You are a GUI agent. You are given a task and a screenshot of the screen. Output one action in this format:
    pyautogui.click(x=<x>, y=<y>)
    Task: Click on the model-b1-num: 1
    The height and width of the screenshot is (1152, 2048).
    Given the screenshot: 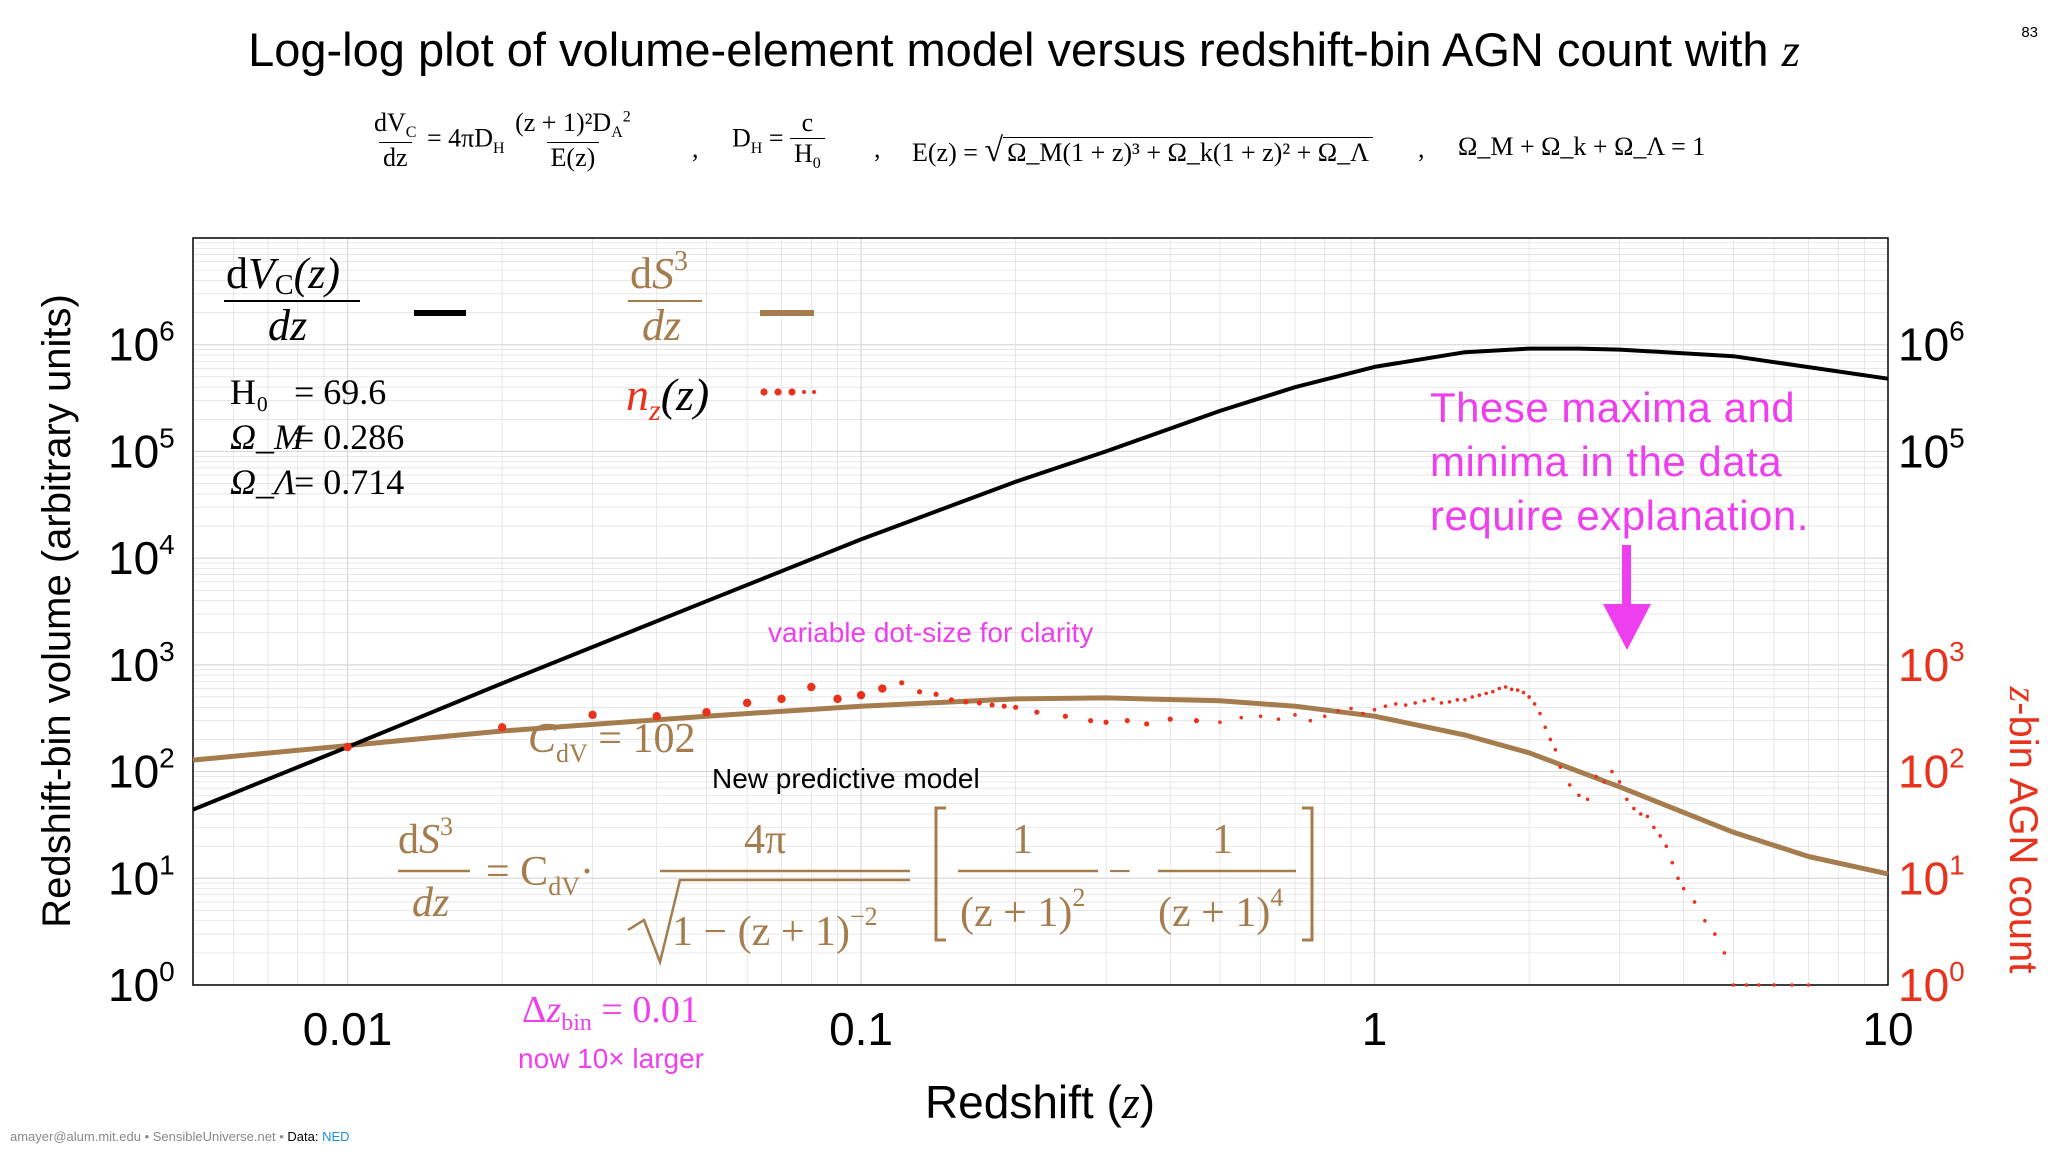 What is the action you would take?
    pyautogui.click(x=1022, y=840)
    